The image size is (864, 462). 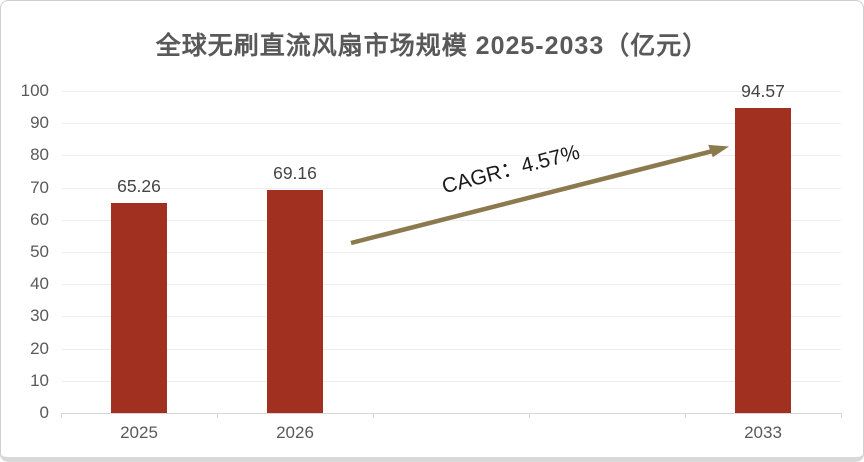 I want to click on bar-2025, so click(x=139, y=307).